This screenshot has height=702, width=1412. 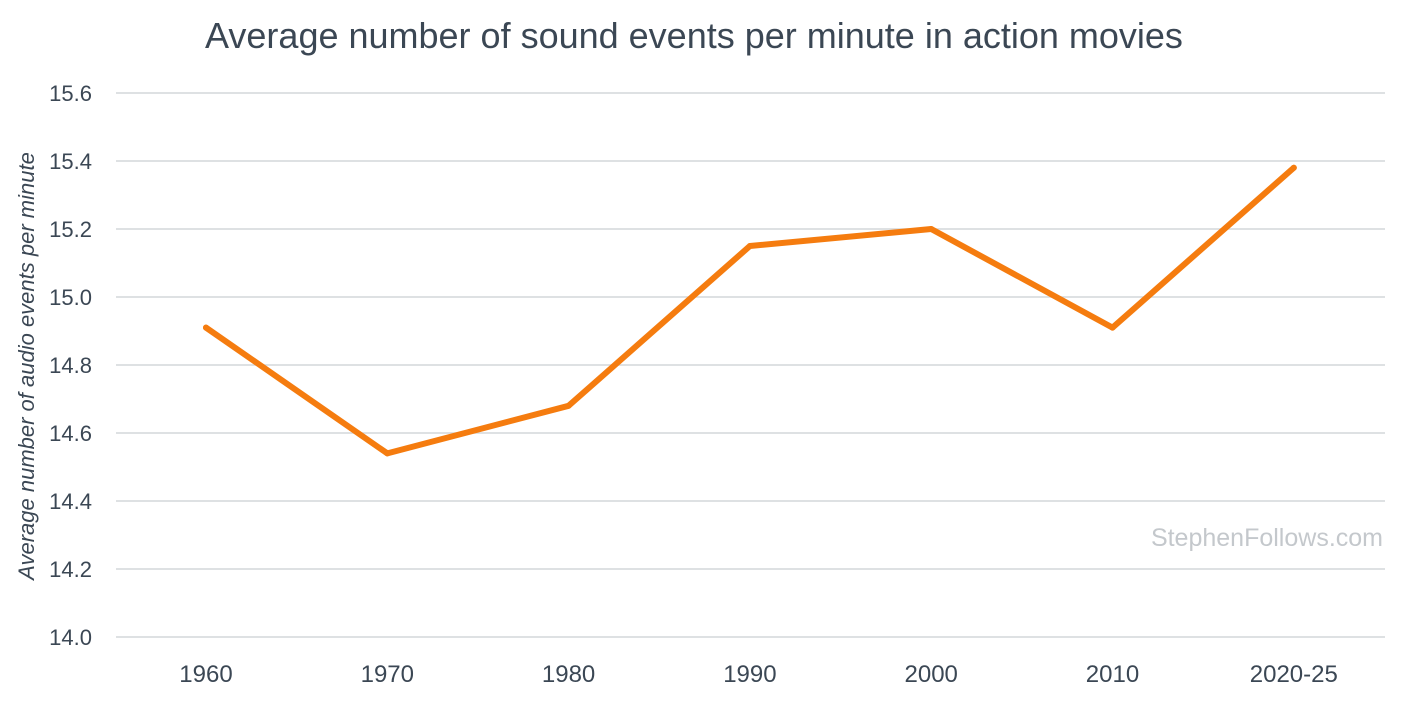 What do you see at coordinates (931, 674) in the screenshot?
I see `x-tick-label: 2000` at bounding box center [931, 674].